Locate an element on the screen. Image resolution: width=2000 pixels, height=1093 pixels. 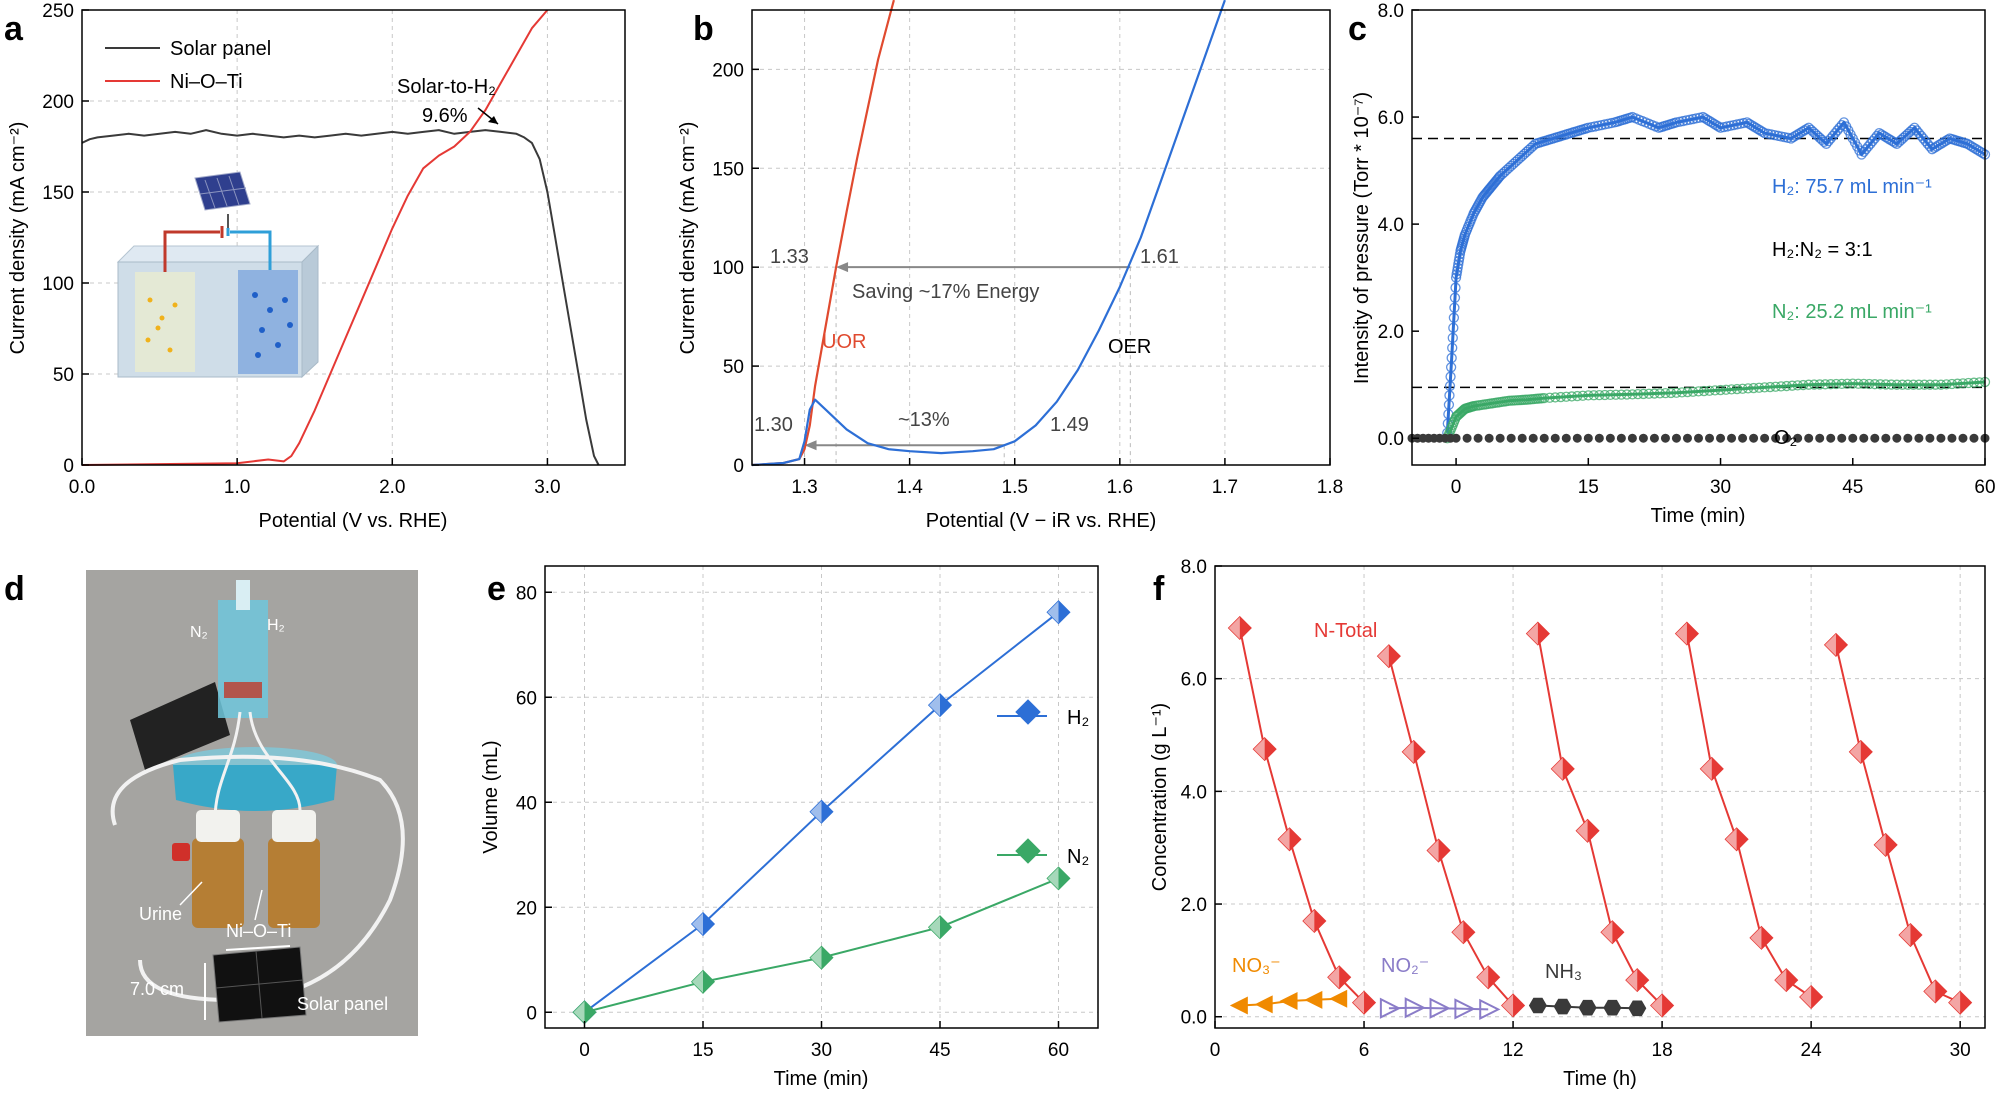
photo-cap-left is located at coordinates (218, 826).